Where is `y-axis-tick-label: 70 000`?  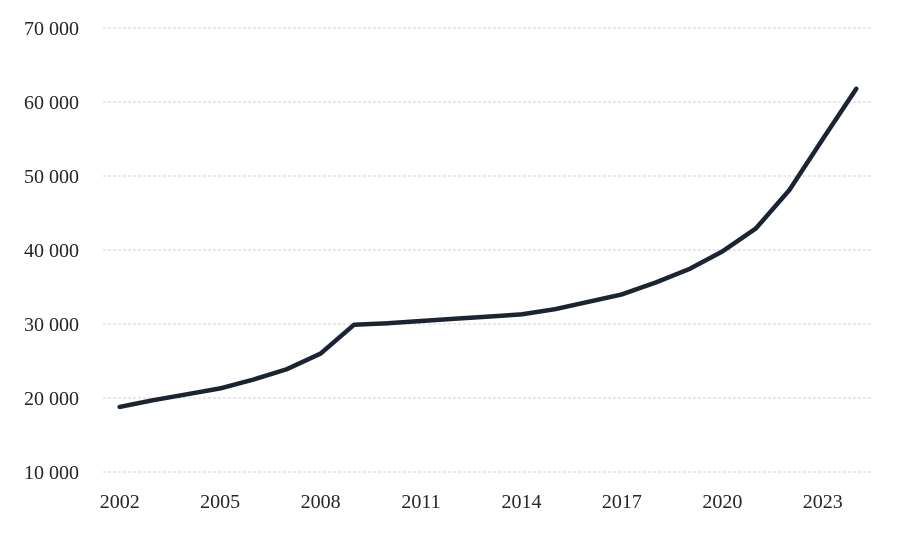 y-axis-tick-label: 70 000 is located at coordinates (51, 29).